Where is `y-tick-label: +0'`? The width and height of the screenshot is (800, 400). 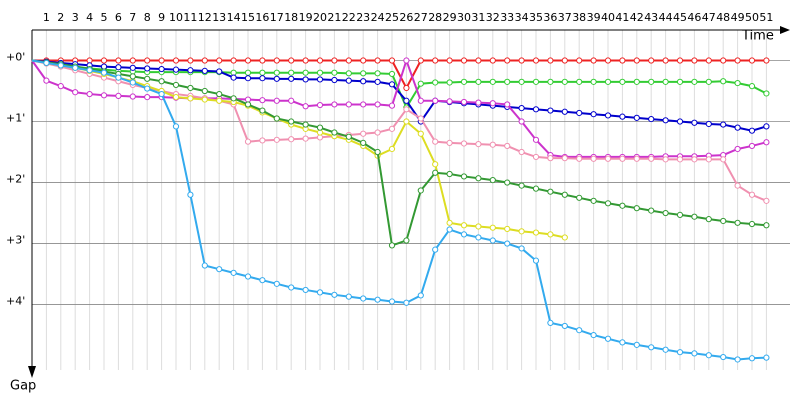 y-tick-label: +0' is located at coordinates (15, 57).